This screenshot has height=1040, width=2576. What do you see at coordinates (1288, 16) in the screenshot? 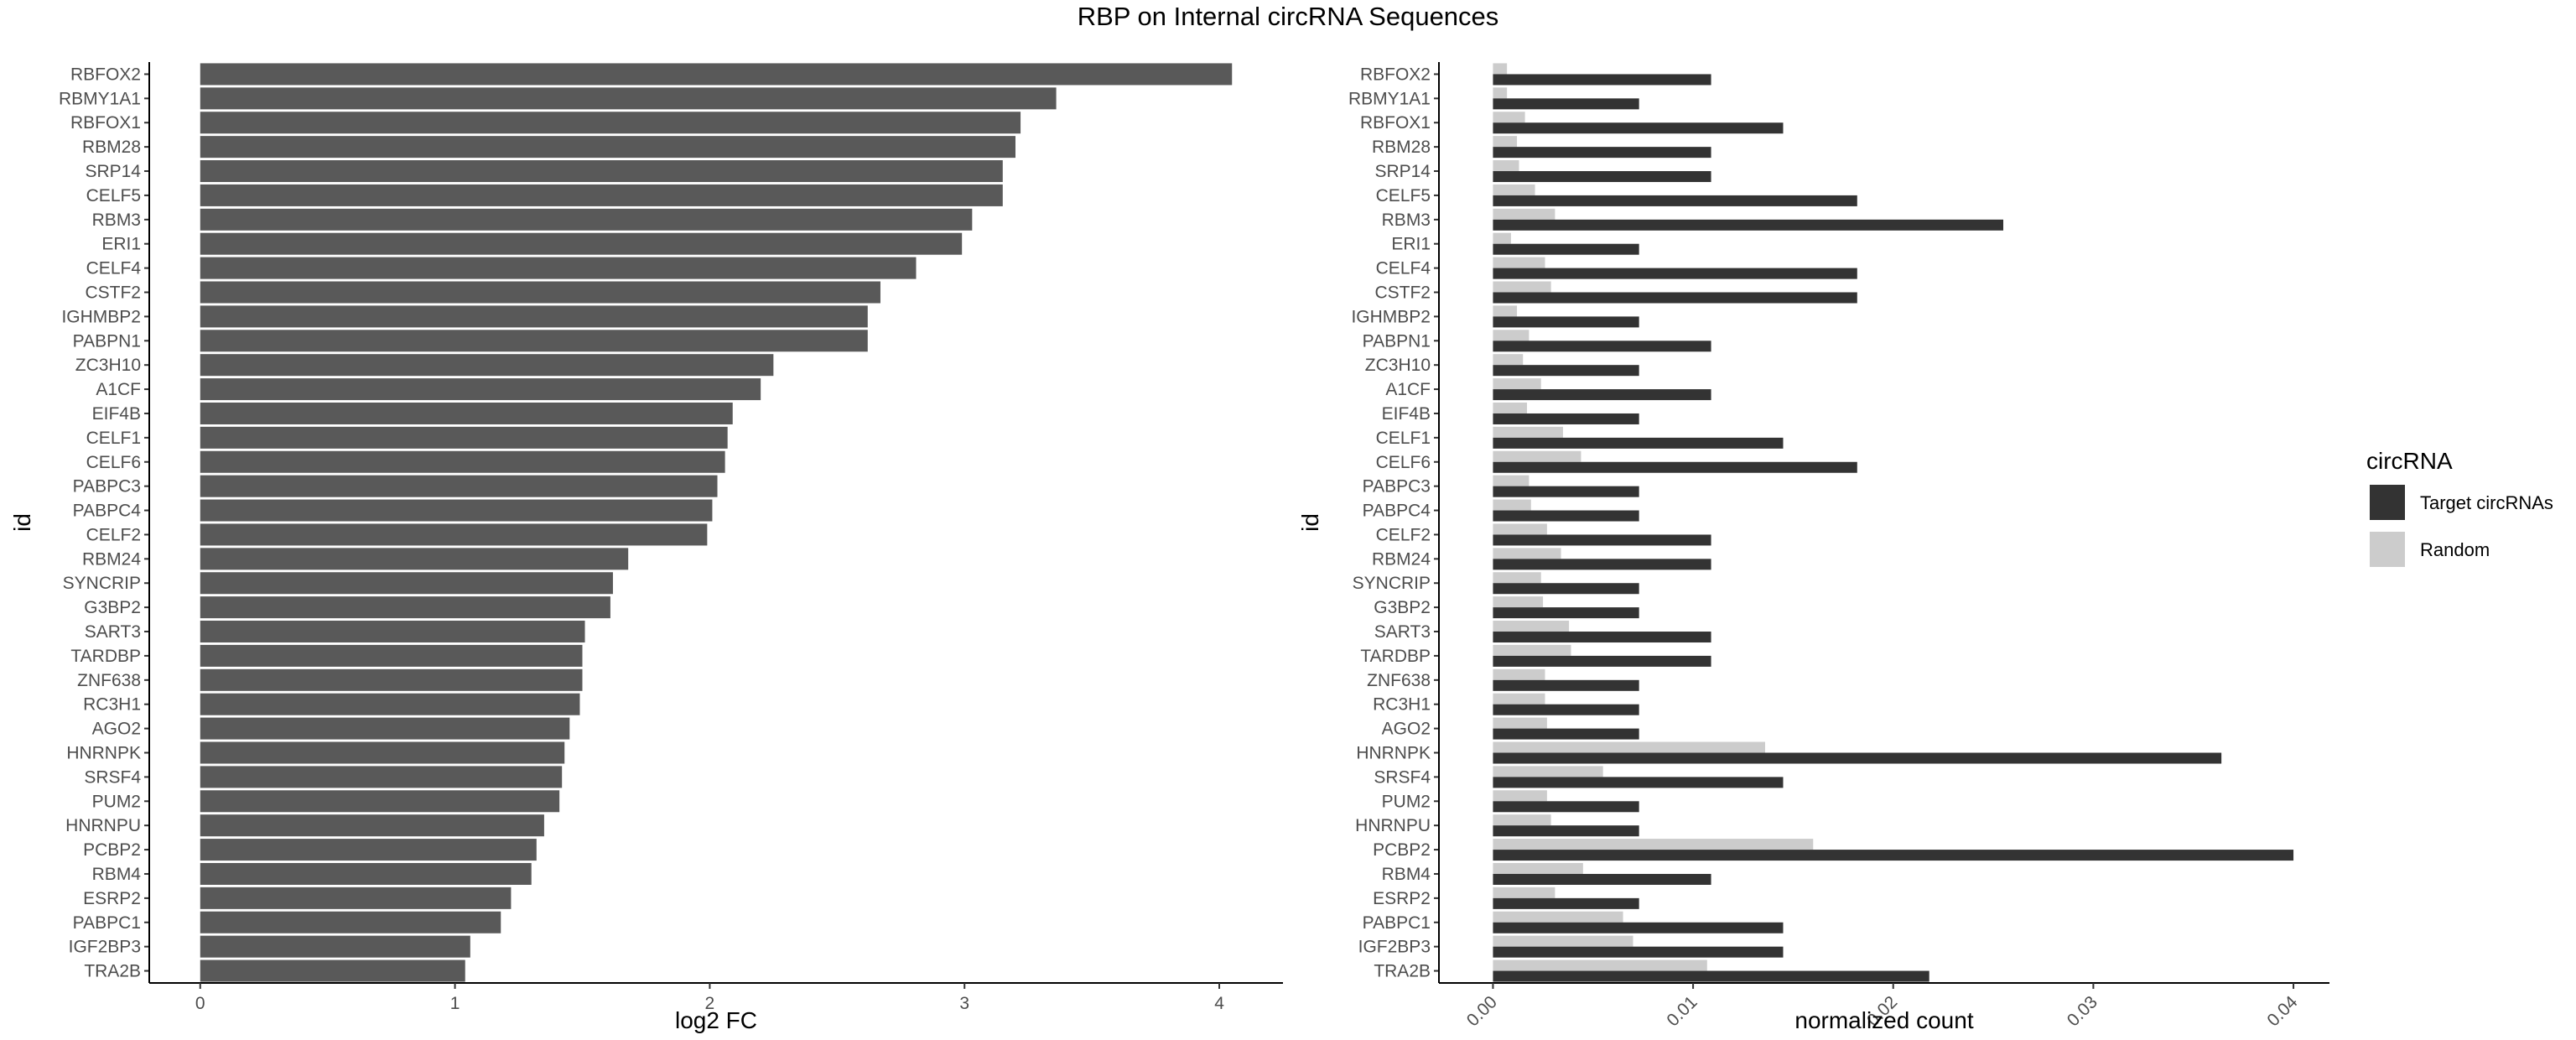
I see `figure-title: RBP on Internal circRNA Sequences` at bounding box center [1288, 16].